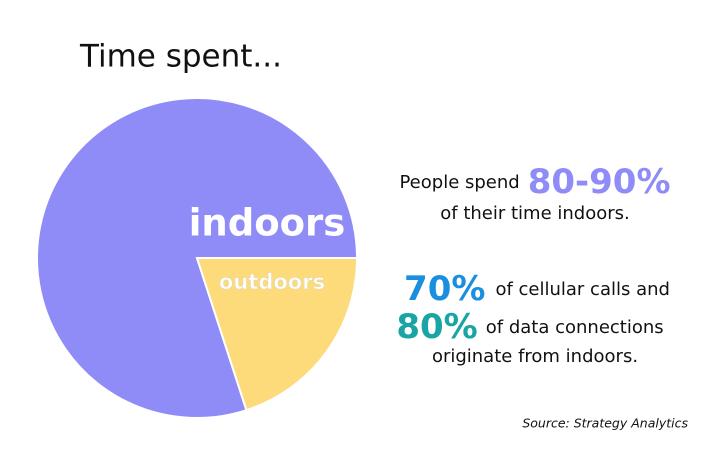  I want to click on note-line: 70% of cellular calls and, so click(537, 289).